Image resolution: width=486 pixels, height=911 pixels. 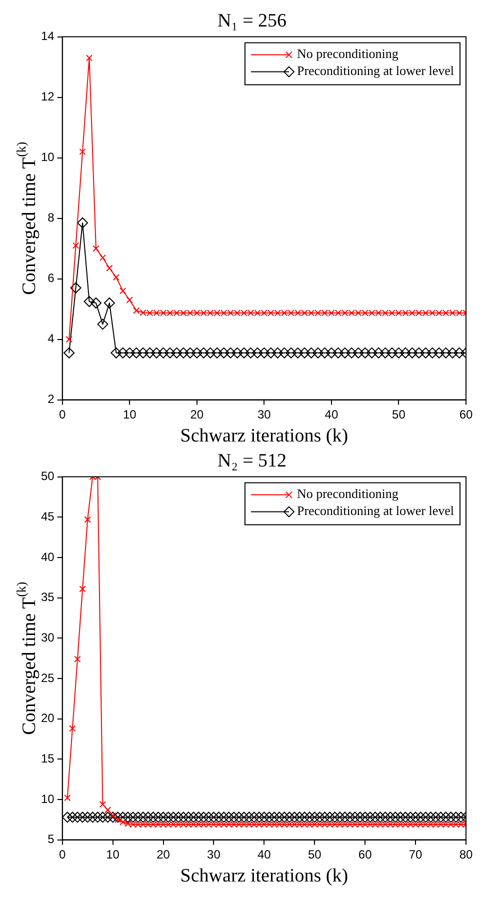 What do you see at coordinates (47, 36) in the screenshot?
I see `y-tick-label: 14` at bounding box center [47, 36].